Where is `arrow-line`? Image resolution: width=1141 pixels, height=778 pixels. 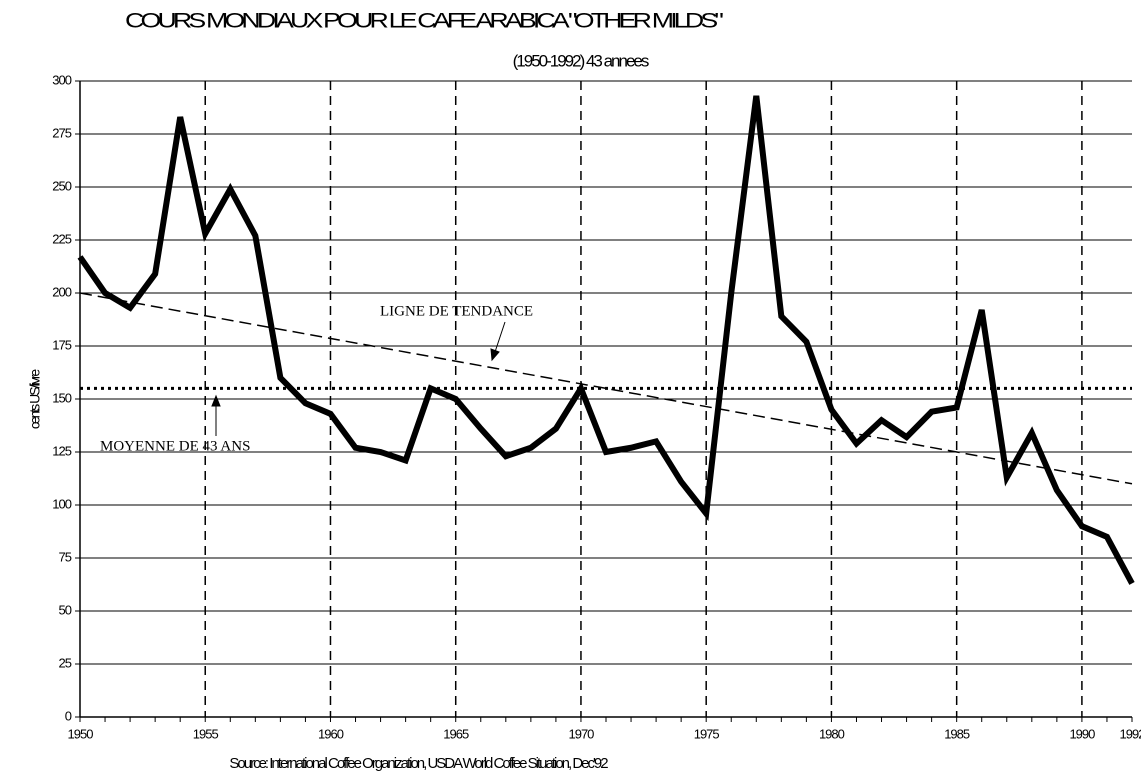
arrow-line is located at coordinates (500, 337).